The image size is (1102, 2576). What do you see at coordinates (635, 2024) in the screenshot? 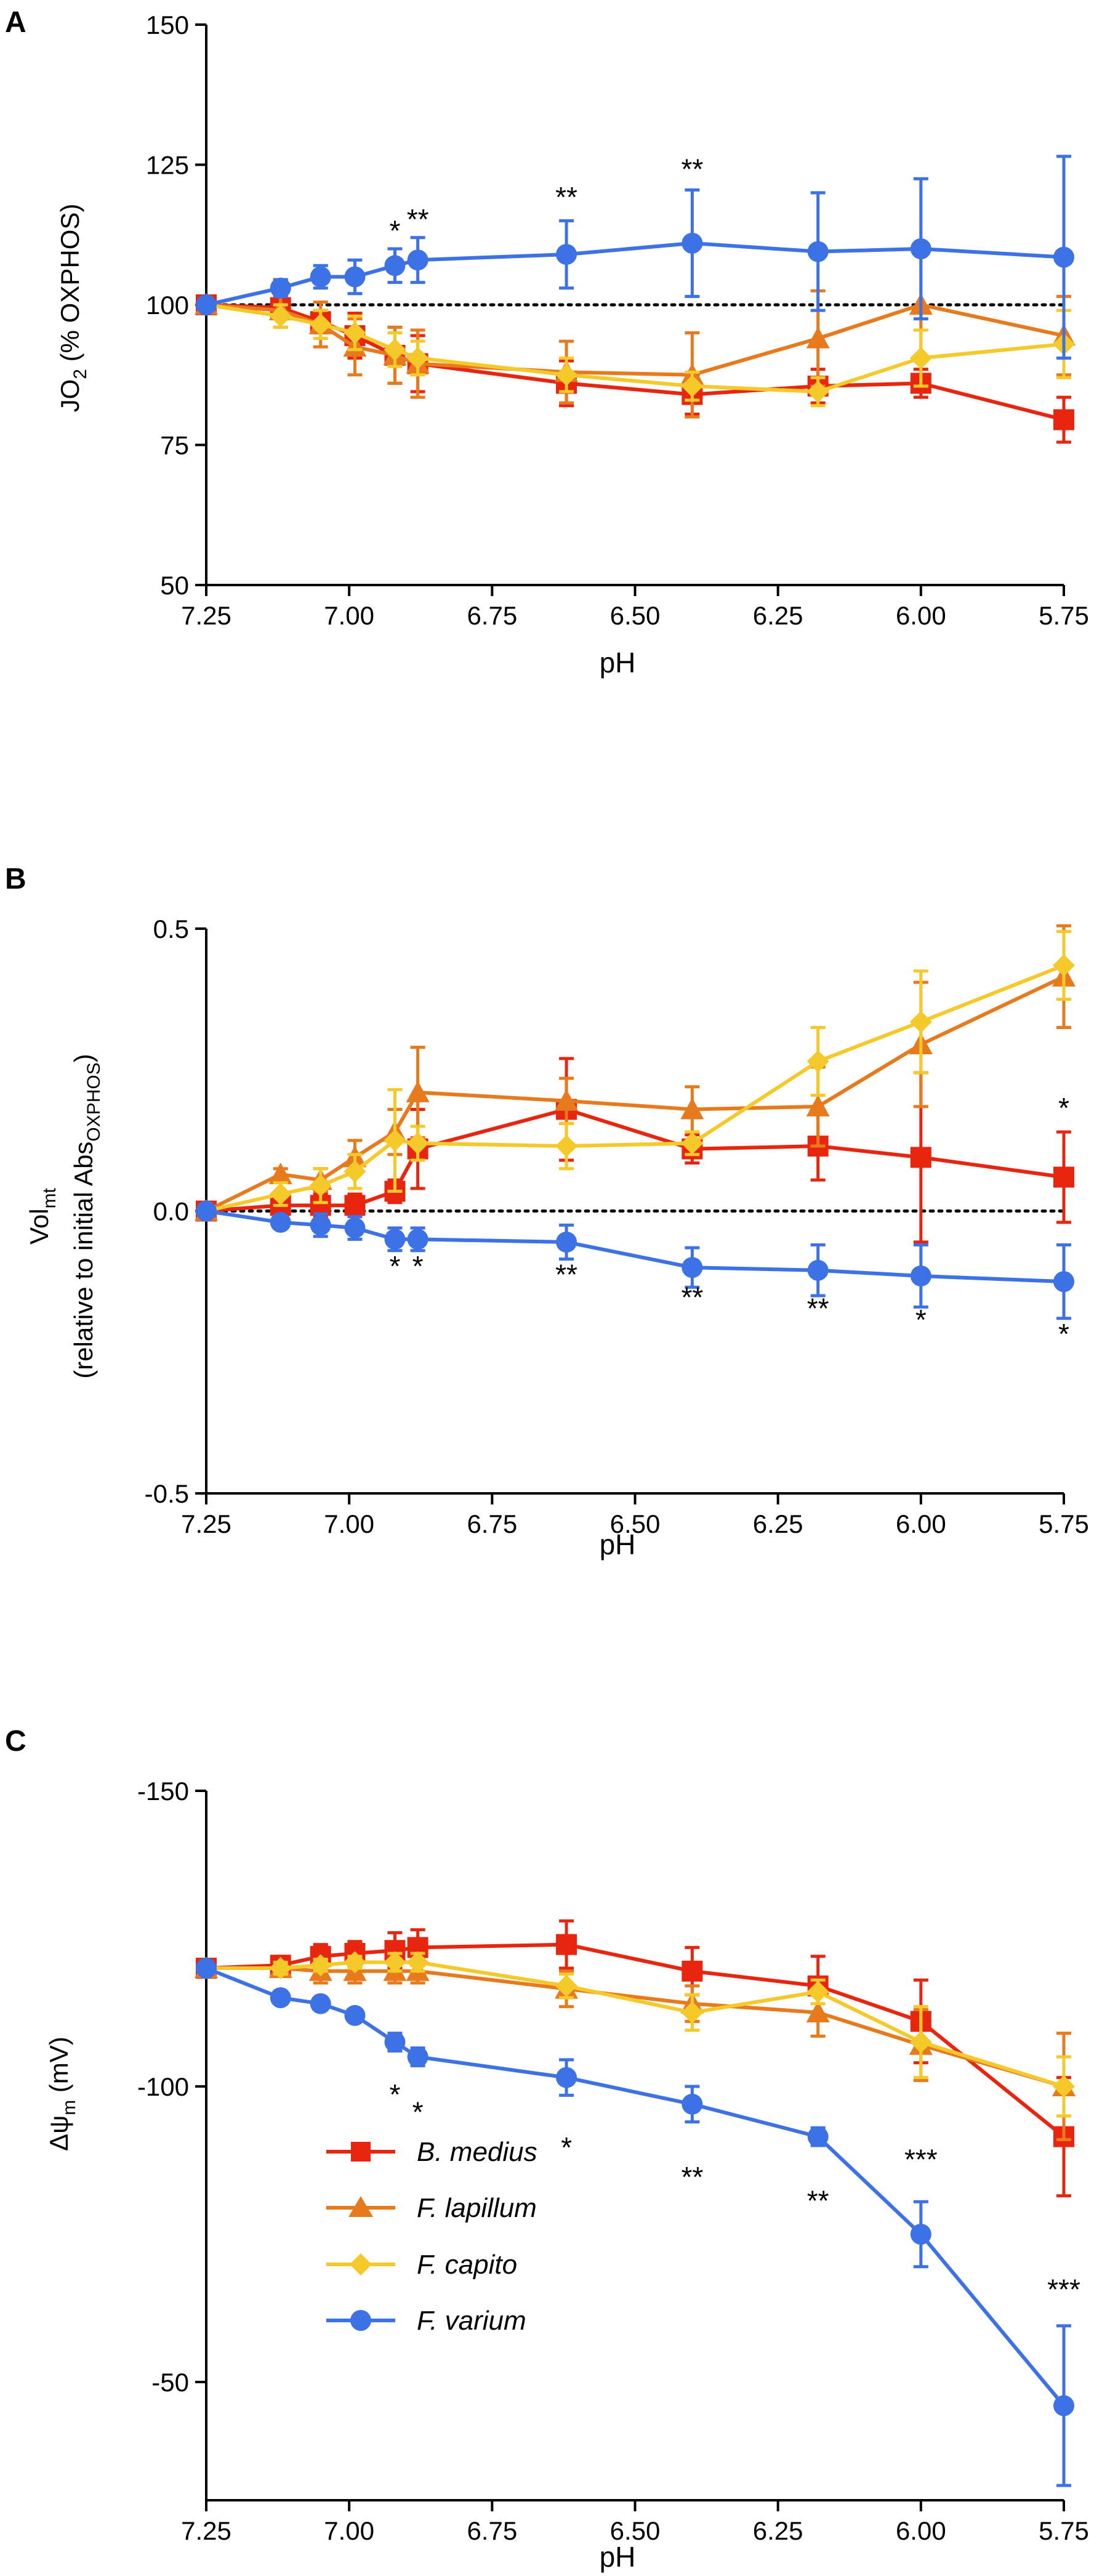
I see `panel-c-series-f-capito-line` at bounding box center [635, 2024].